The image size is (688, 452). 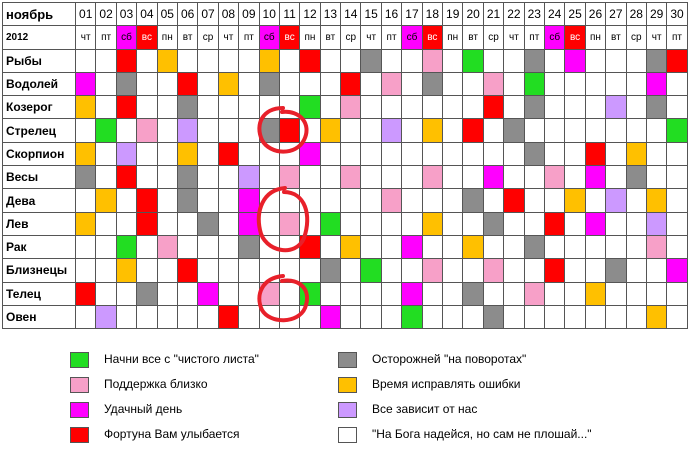 What do you see at coordinates (289, 14) in the screenshot?
I see `date-cell: 11` at bounding box center [289, 14].